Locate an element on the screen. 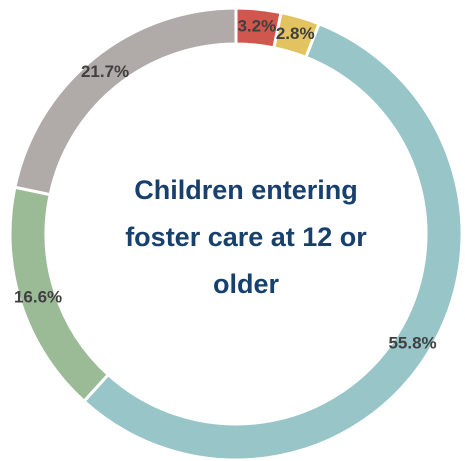 The width and height of the screenshot is (465, 461). data-label: 16.6% is located at coordinates (38, 296).